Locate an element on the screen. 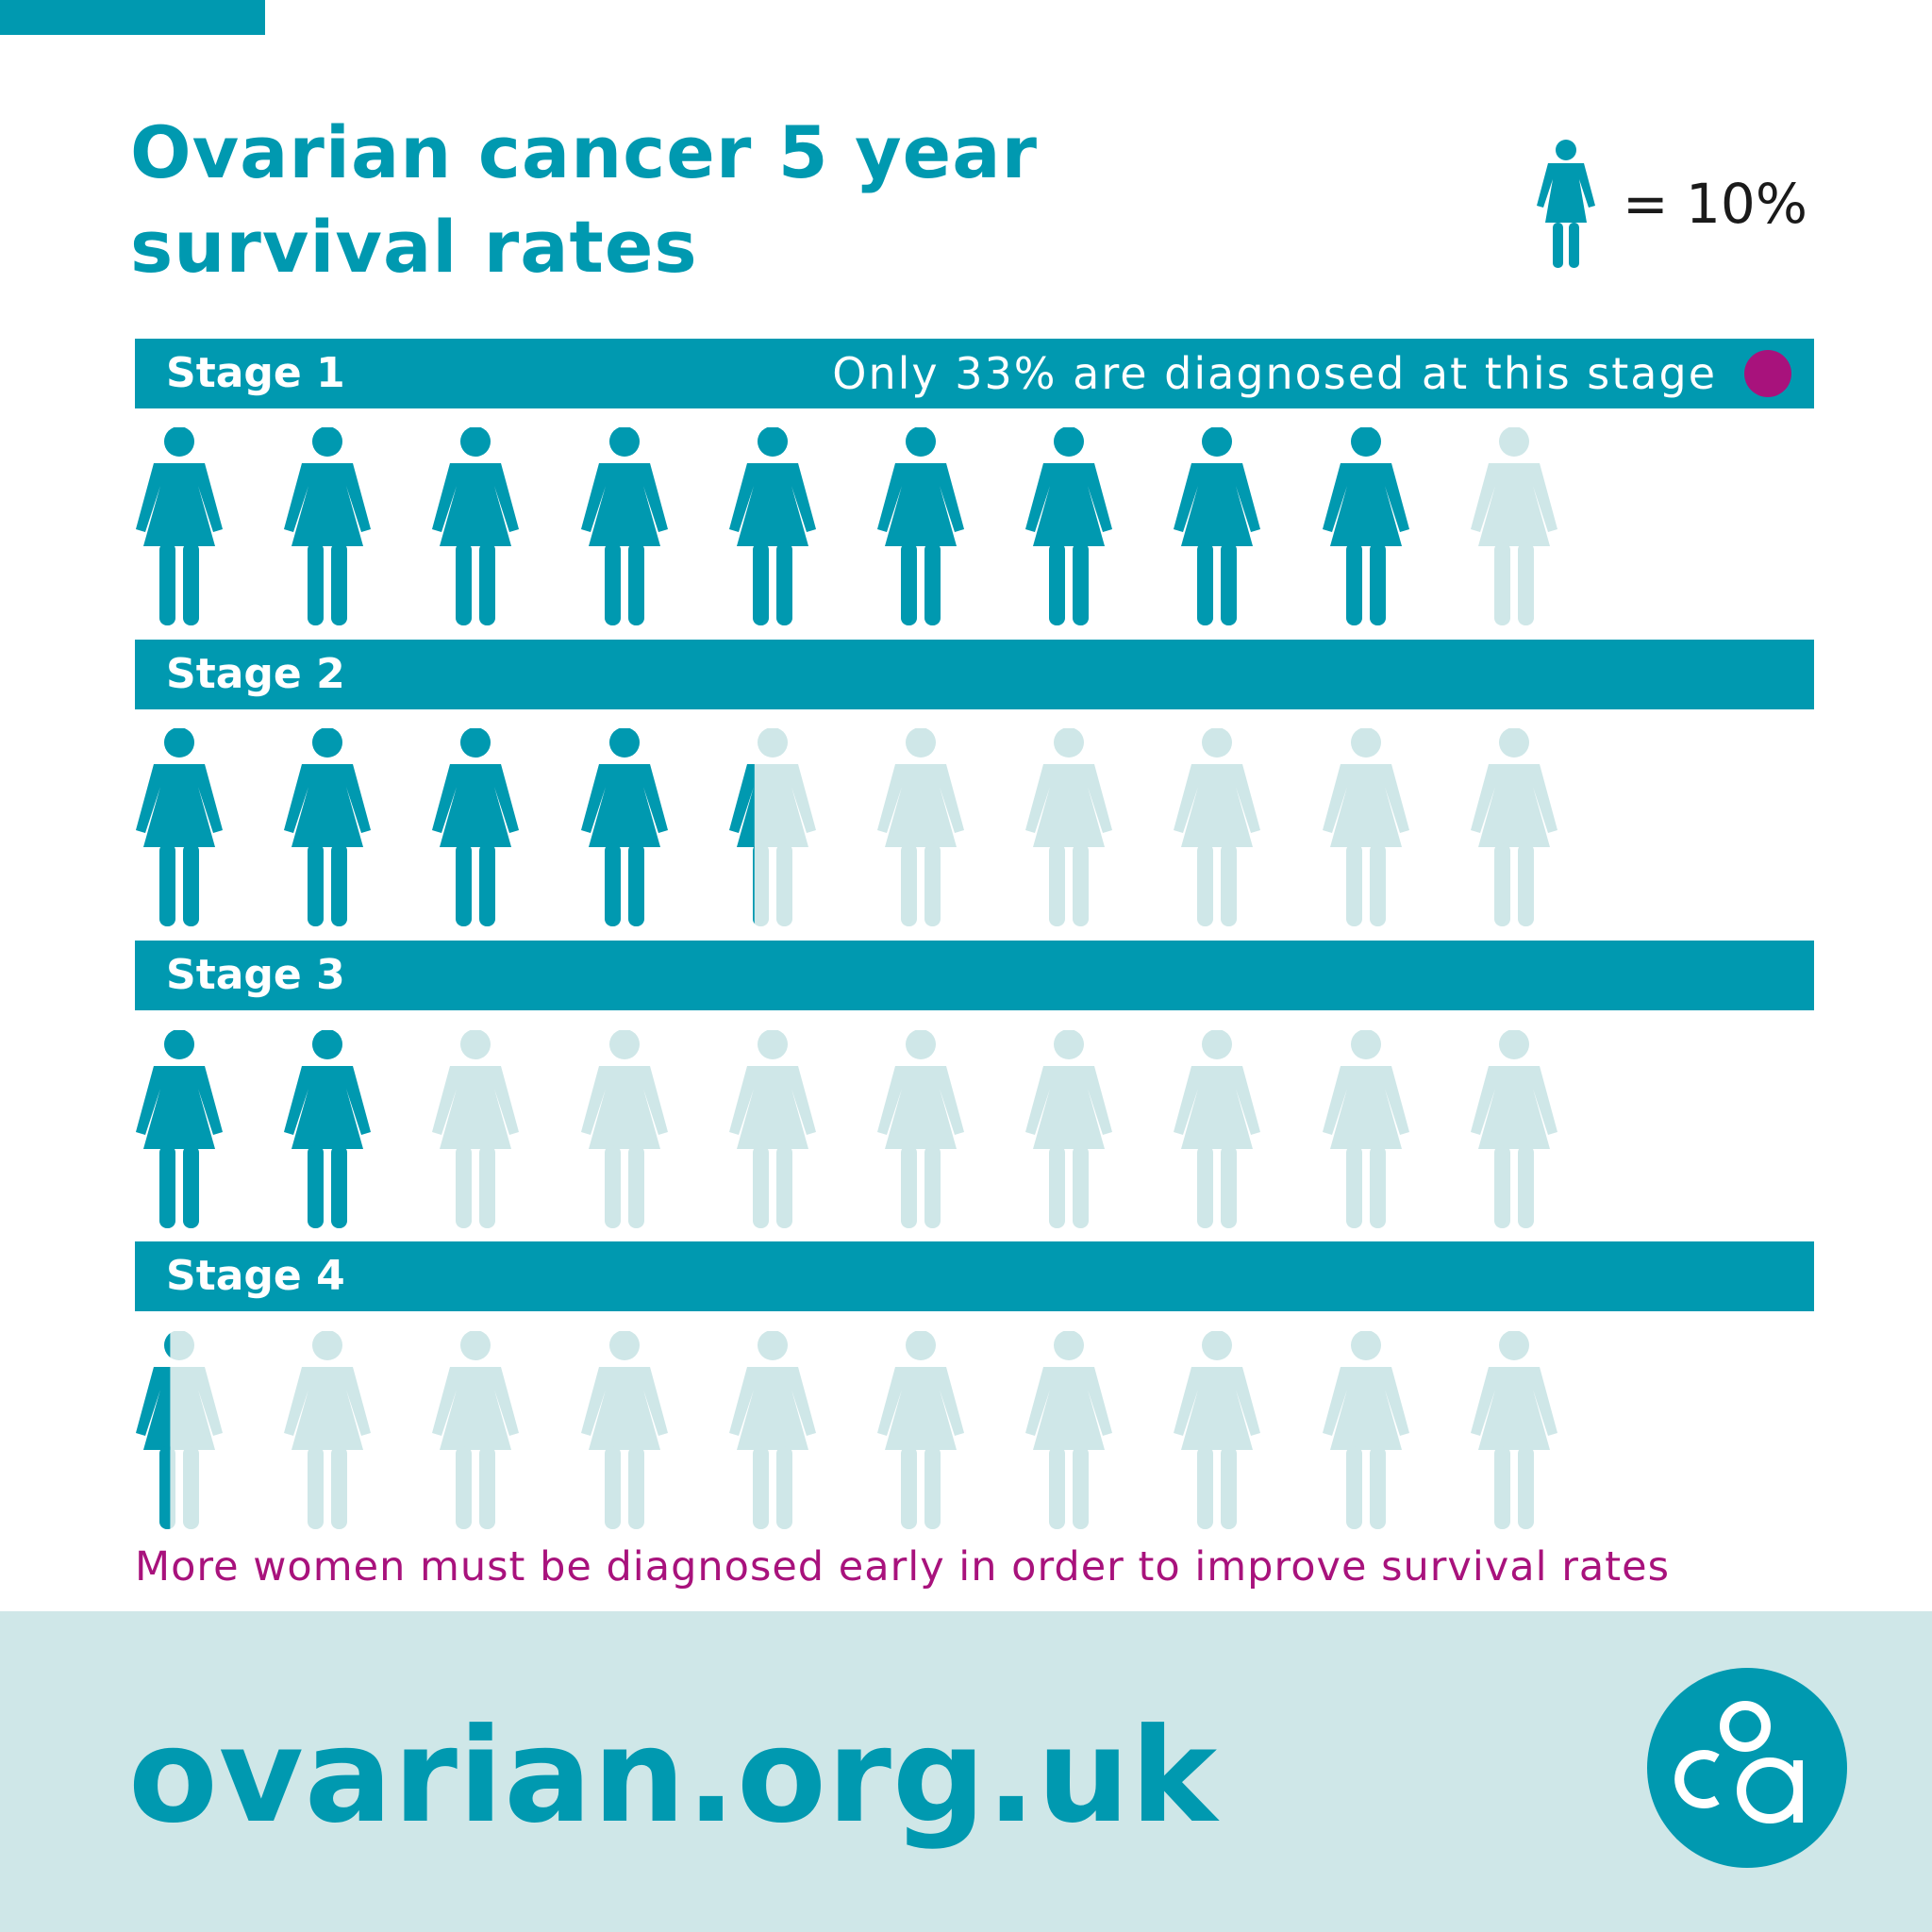 The width and height of the screenshot is (1932, 1932). magenta-dot-icon is located at coordinates (1768, 374).